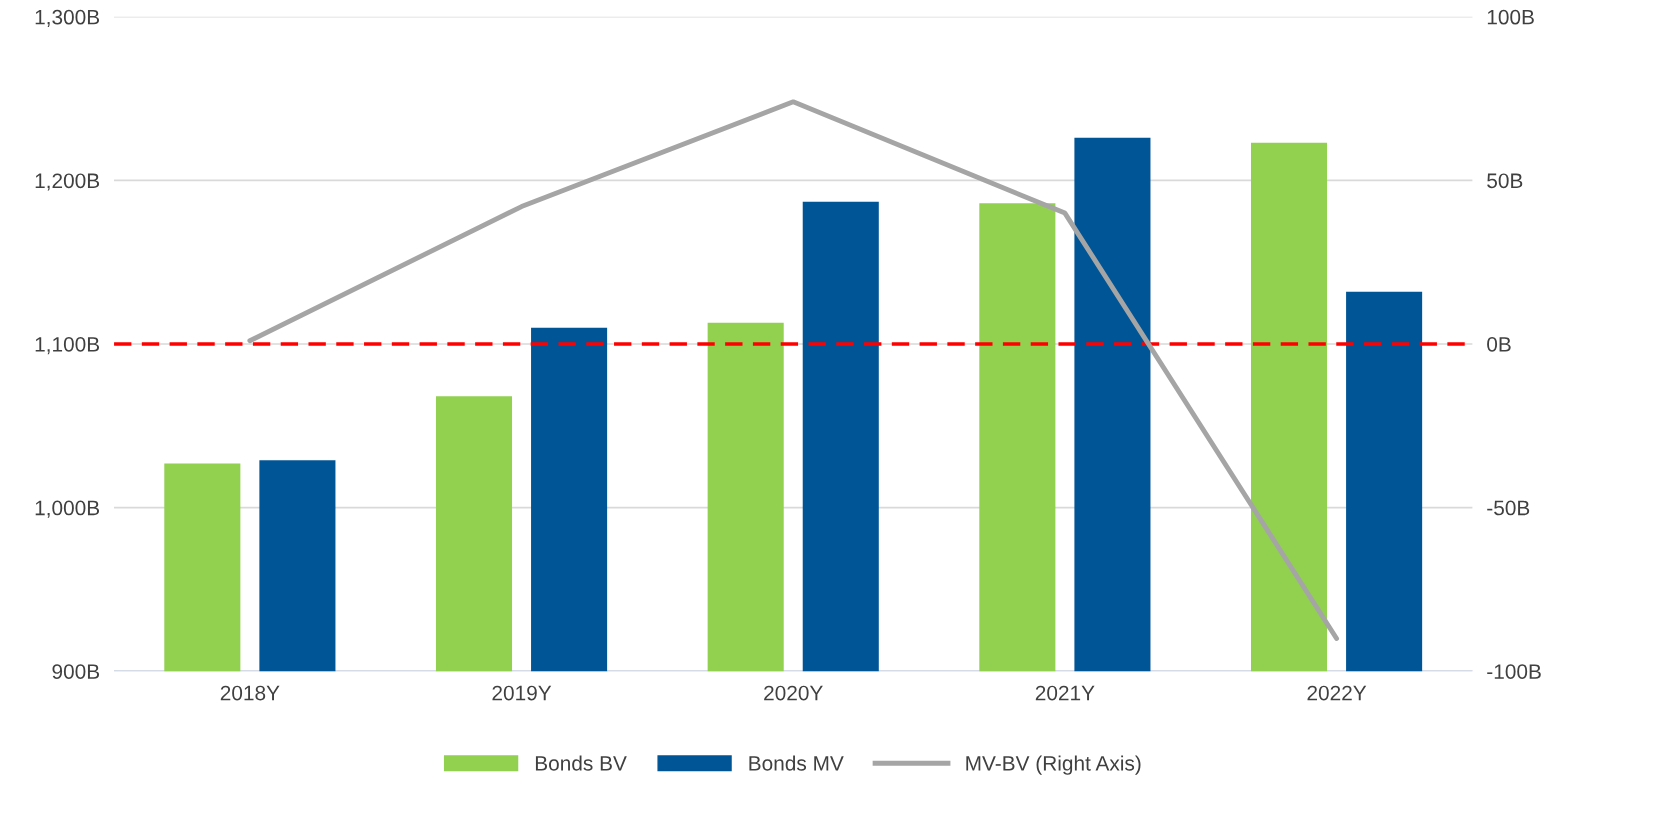  What do you see at coordinates (1065, 693) in the screenshot?
I see `x-tick-label: 2021Y` at bounding box center [1065, 693].